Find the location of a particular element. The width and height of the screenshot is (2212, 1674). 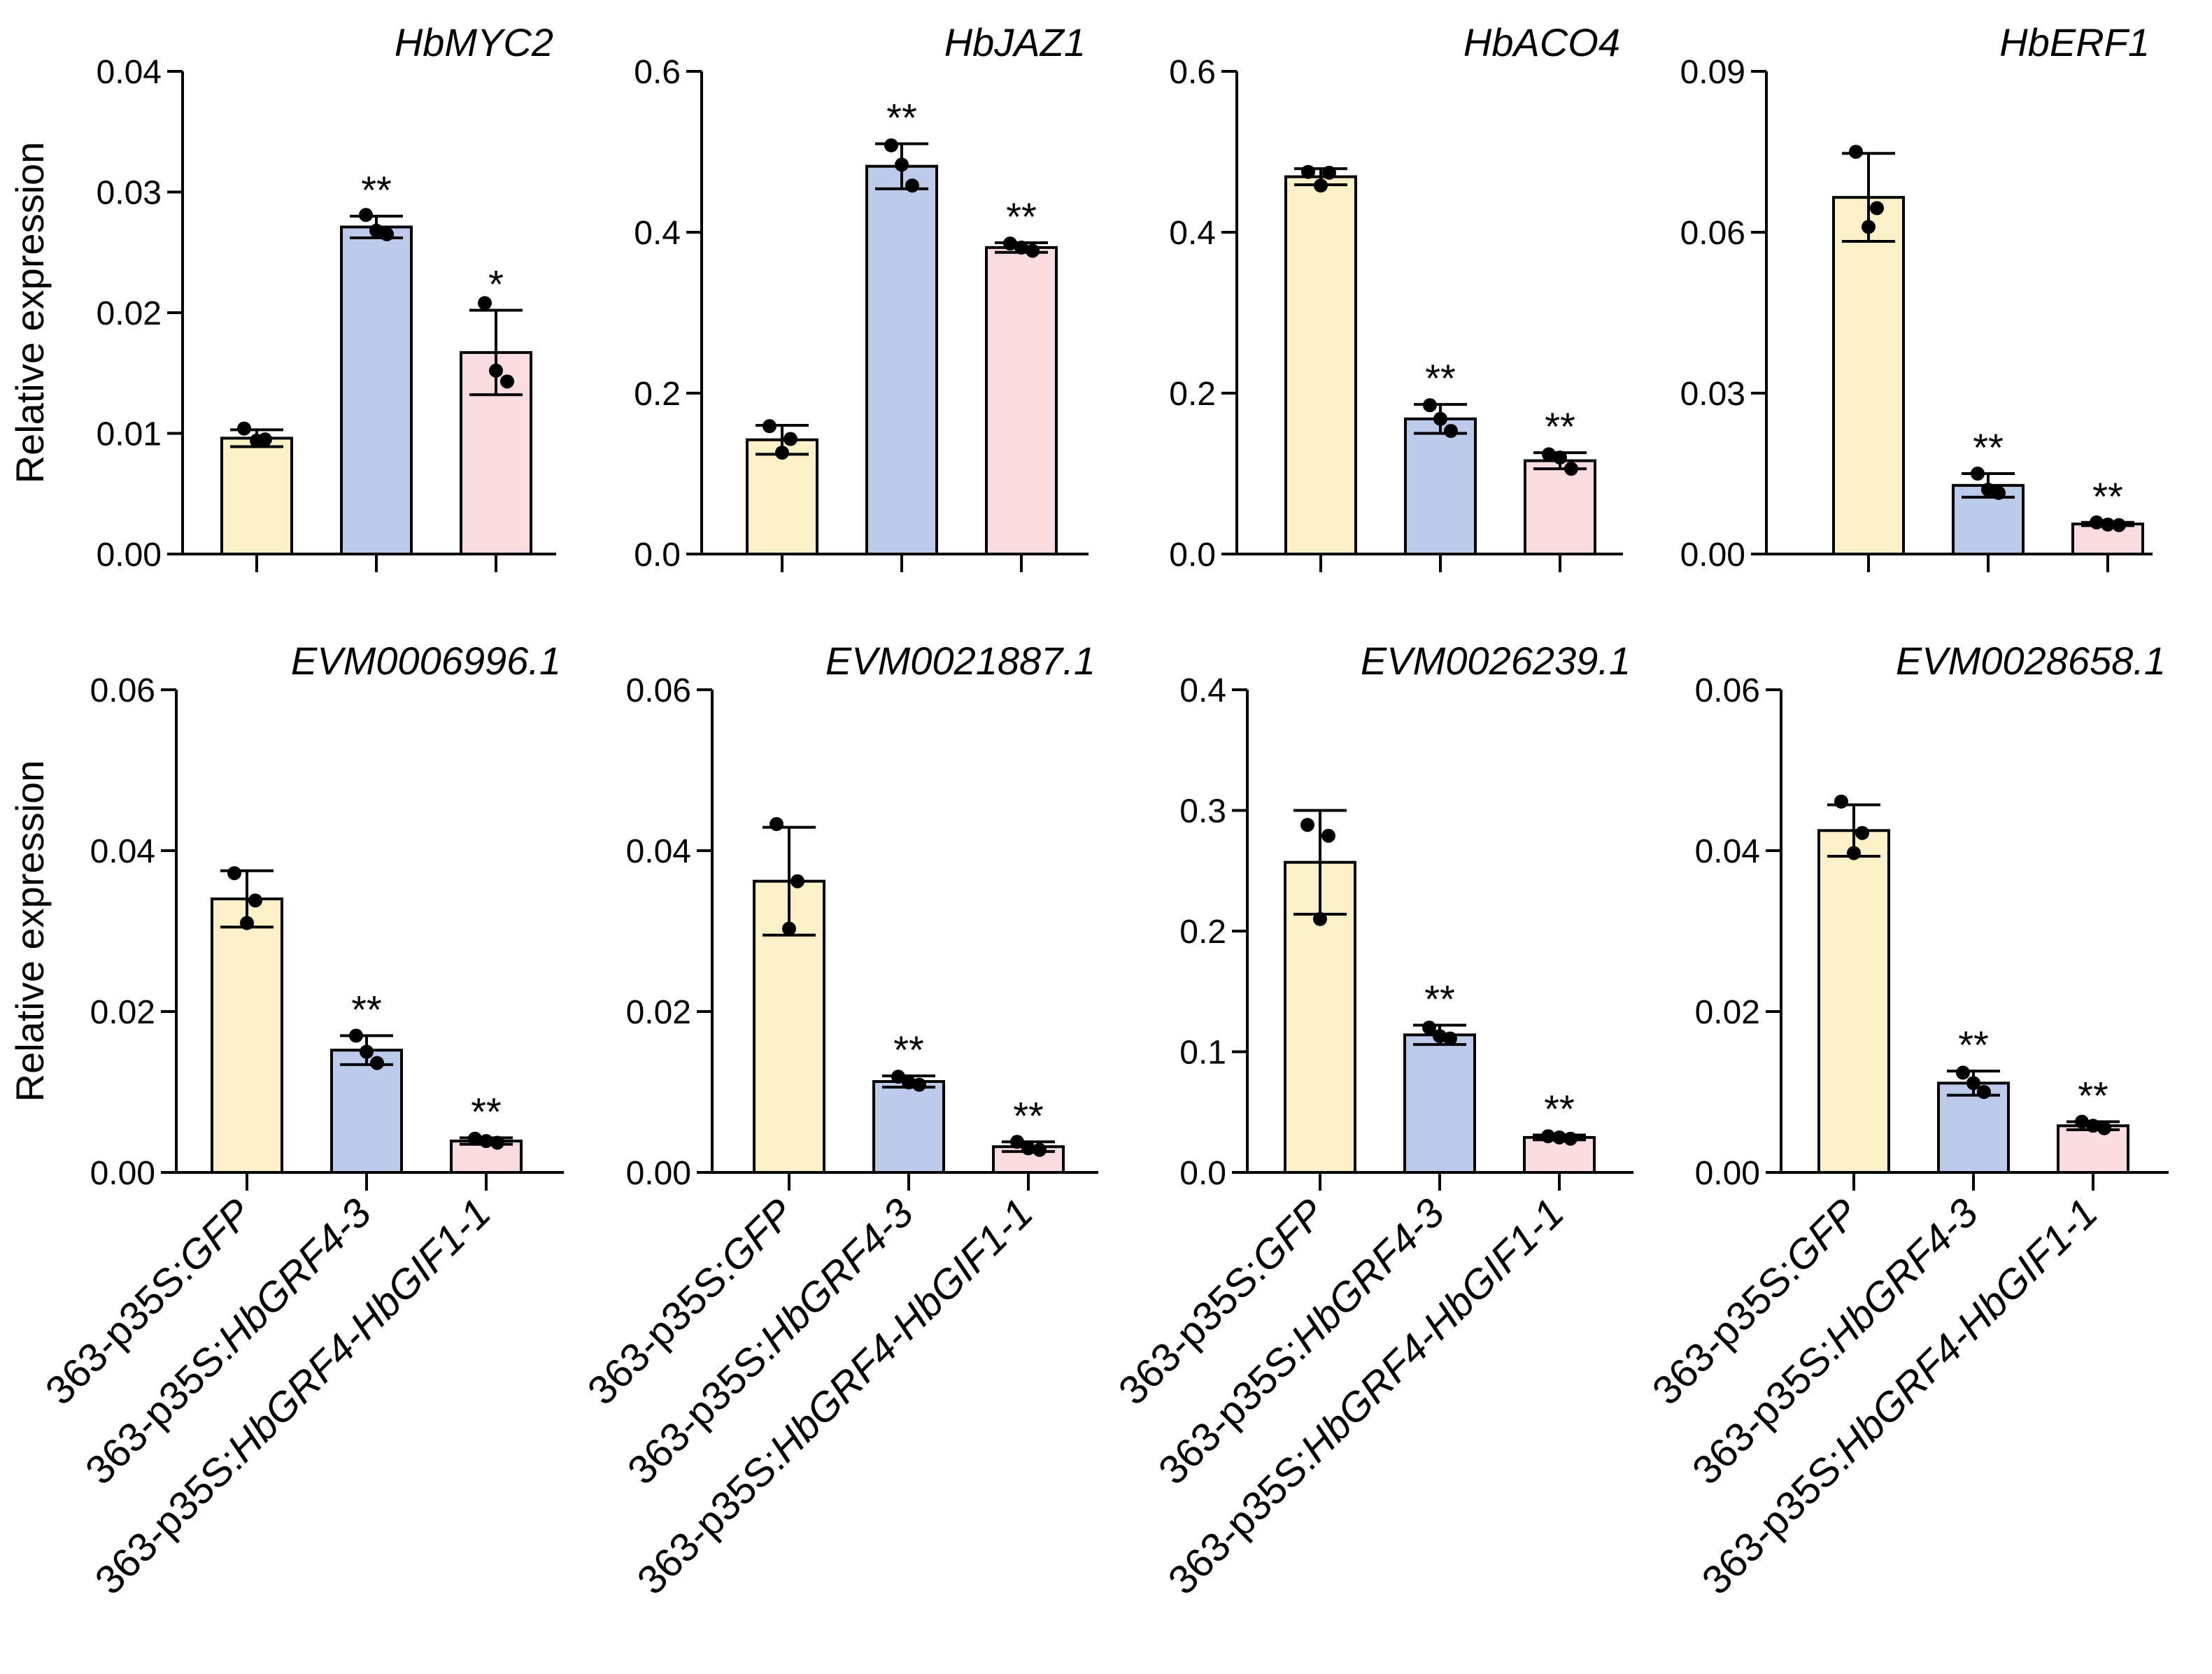

y-tick-label: 0.3 is located at coordinates (1202, 811).